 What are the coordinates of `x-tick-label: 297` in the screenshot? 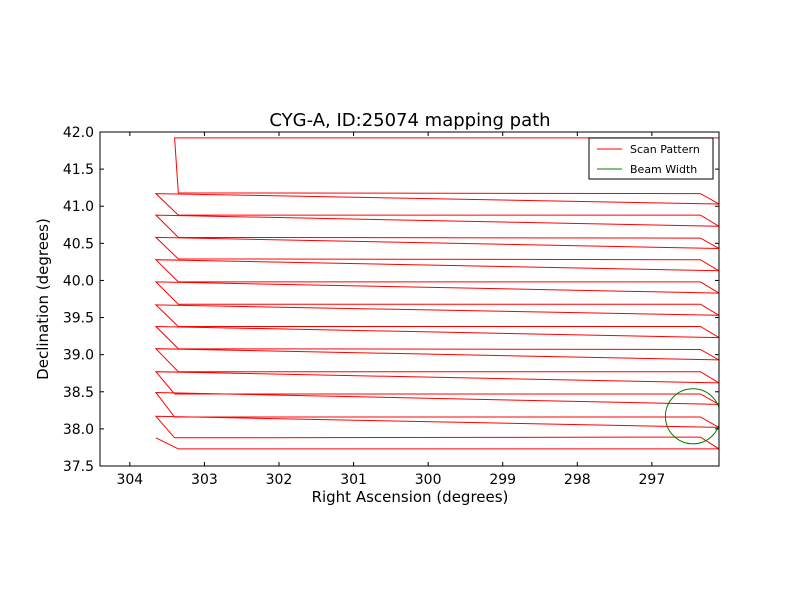 It's located at (652, 480).